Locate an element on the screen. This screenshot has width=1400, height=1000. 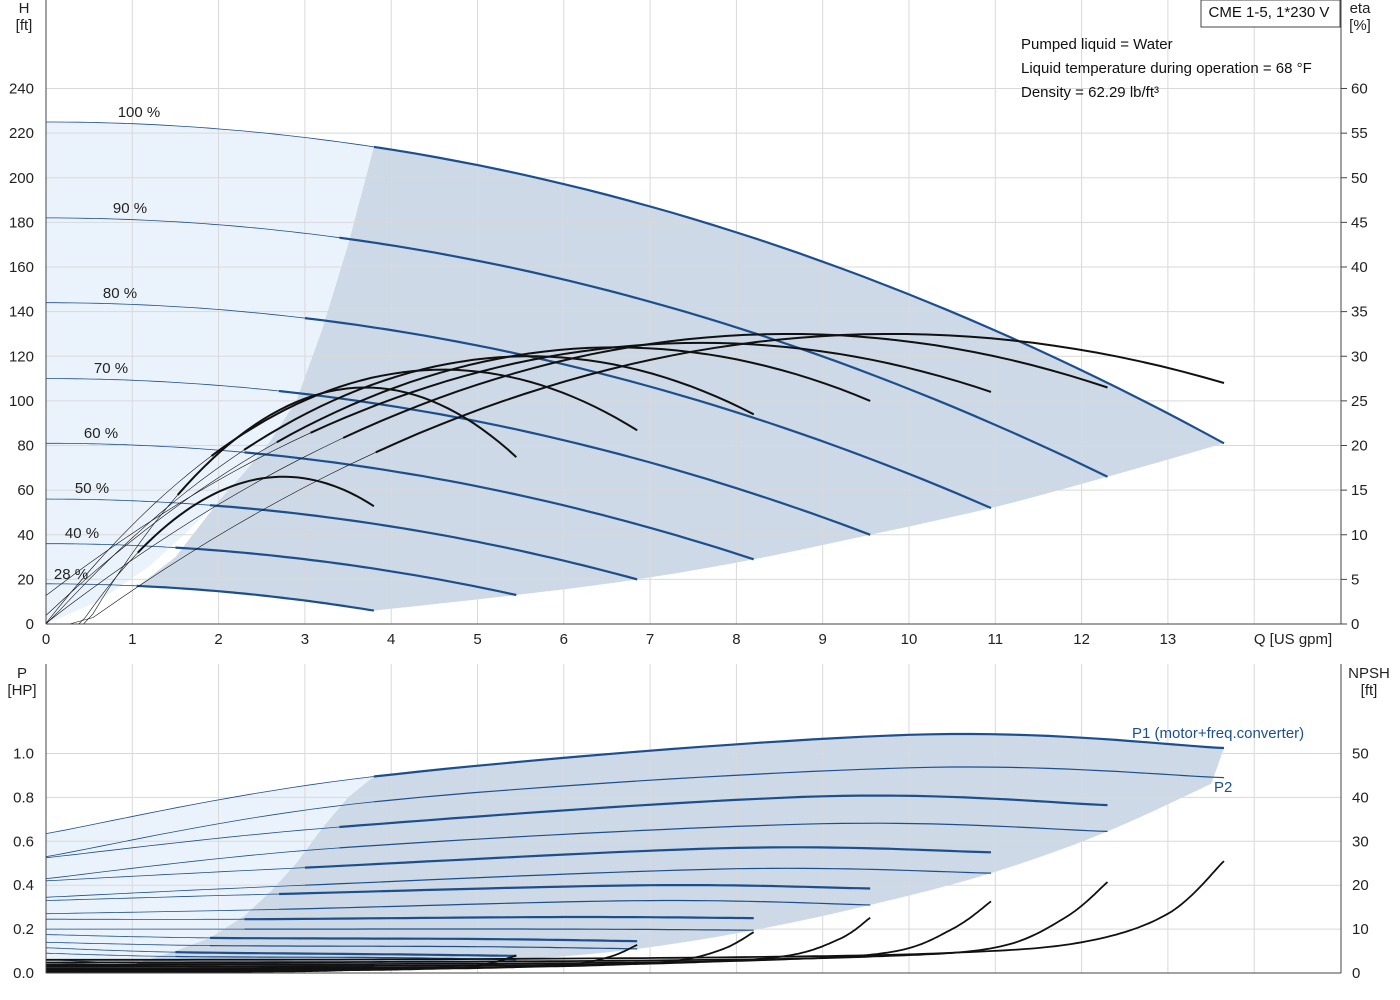
y-tick-label-bottom: 0.0 is located at coordinates (23, 973).